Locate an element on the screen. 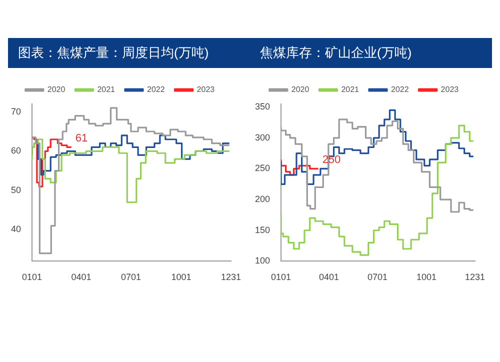 The height and width of the screenshot is (362, 500). y-tick-label: 60 is located at coordinates (16, 151).